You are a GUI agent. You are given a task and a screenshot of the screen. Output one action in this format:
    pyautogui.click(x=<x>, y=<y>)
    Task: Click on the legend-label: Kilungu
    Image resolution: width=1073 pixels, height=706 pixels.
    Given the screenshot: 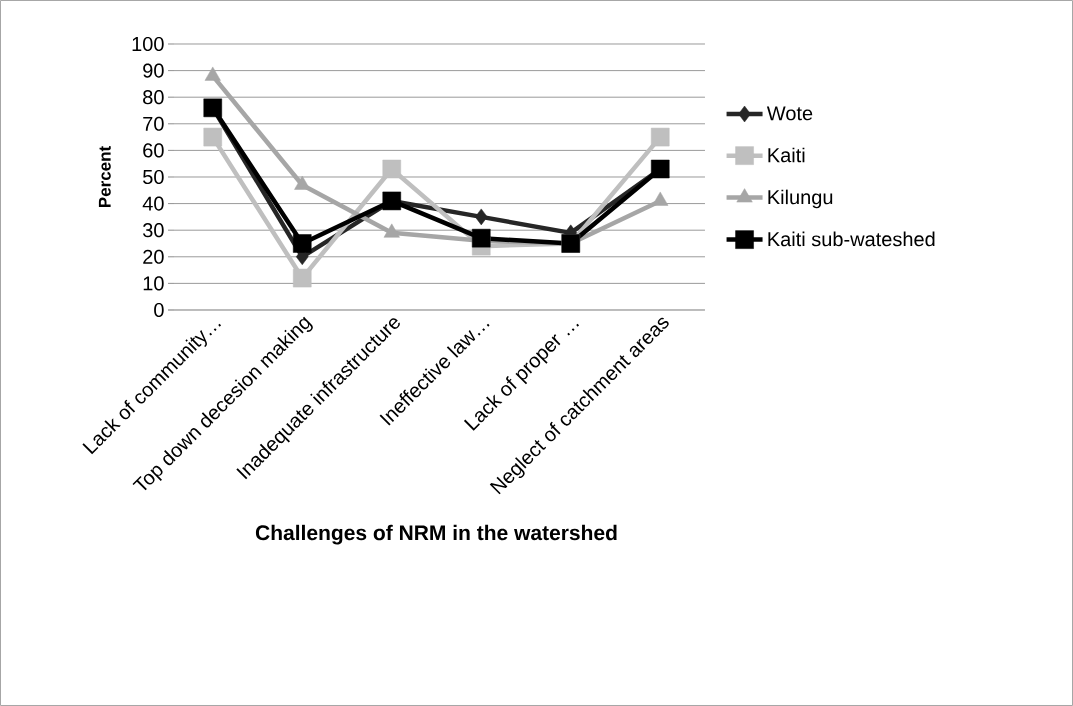 What is the action you would take?
    pyautogui.click(x=800, y=199)
    